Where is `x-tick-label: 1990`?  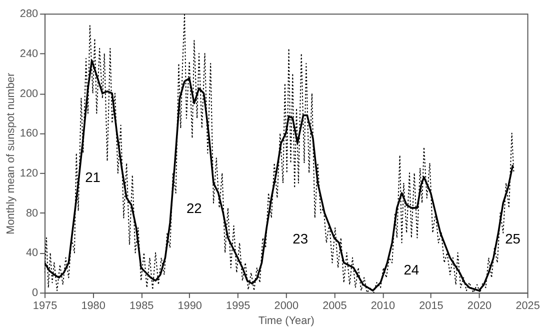 x-tick-label: 1990 is located at coordinates (190, 306).